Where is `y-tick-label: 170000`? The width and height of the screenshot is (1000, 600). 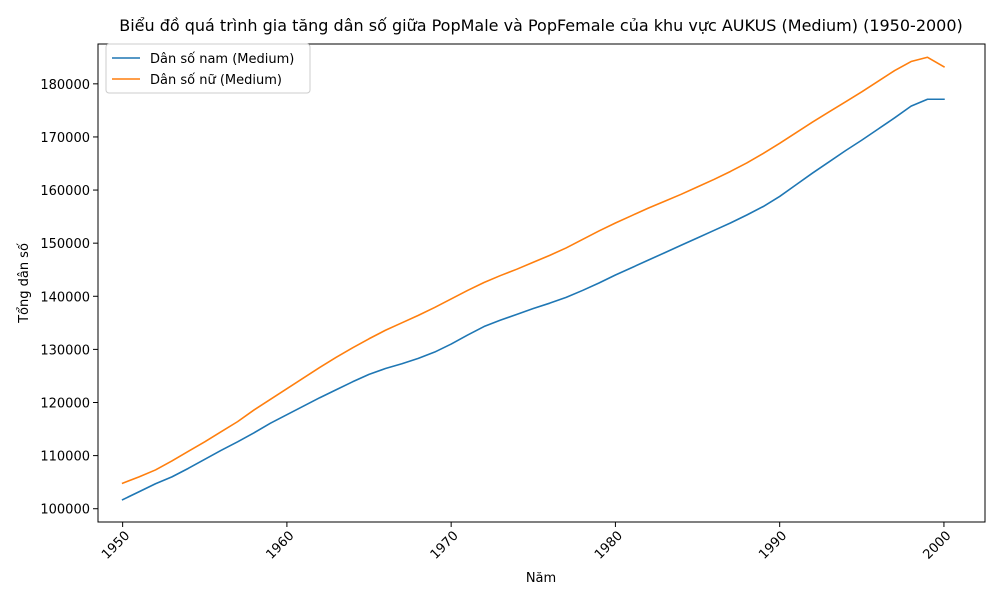 y-tick-label: 170000 is located at coordinates (65, 138).